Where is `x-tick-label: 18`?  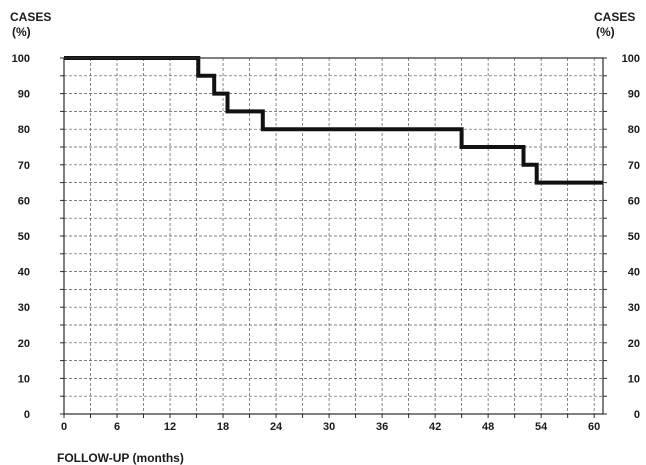
x-tick-label: 18 is located at coordinates (223, 427).